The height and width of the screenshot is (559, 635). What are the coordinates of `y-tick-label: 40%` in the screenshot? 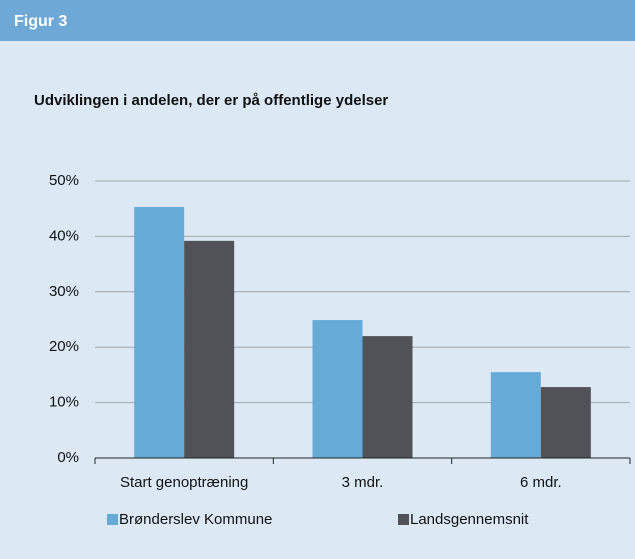 It's located at (64, 235).